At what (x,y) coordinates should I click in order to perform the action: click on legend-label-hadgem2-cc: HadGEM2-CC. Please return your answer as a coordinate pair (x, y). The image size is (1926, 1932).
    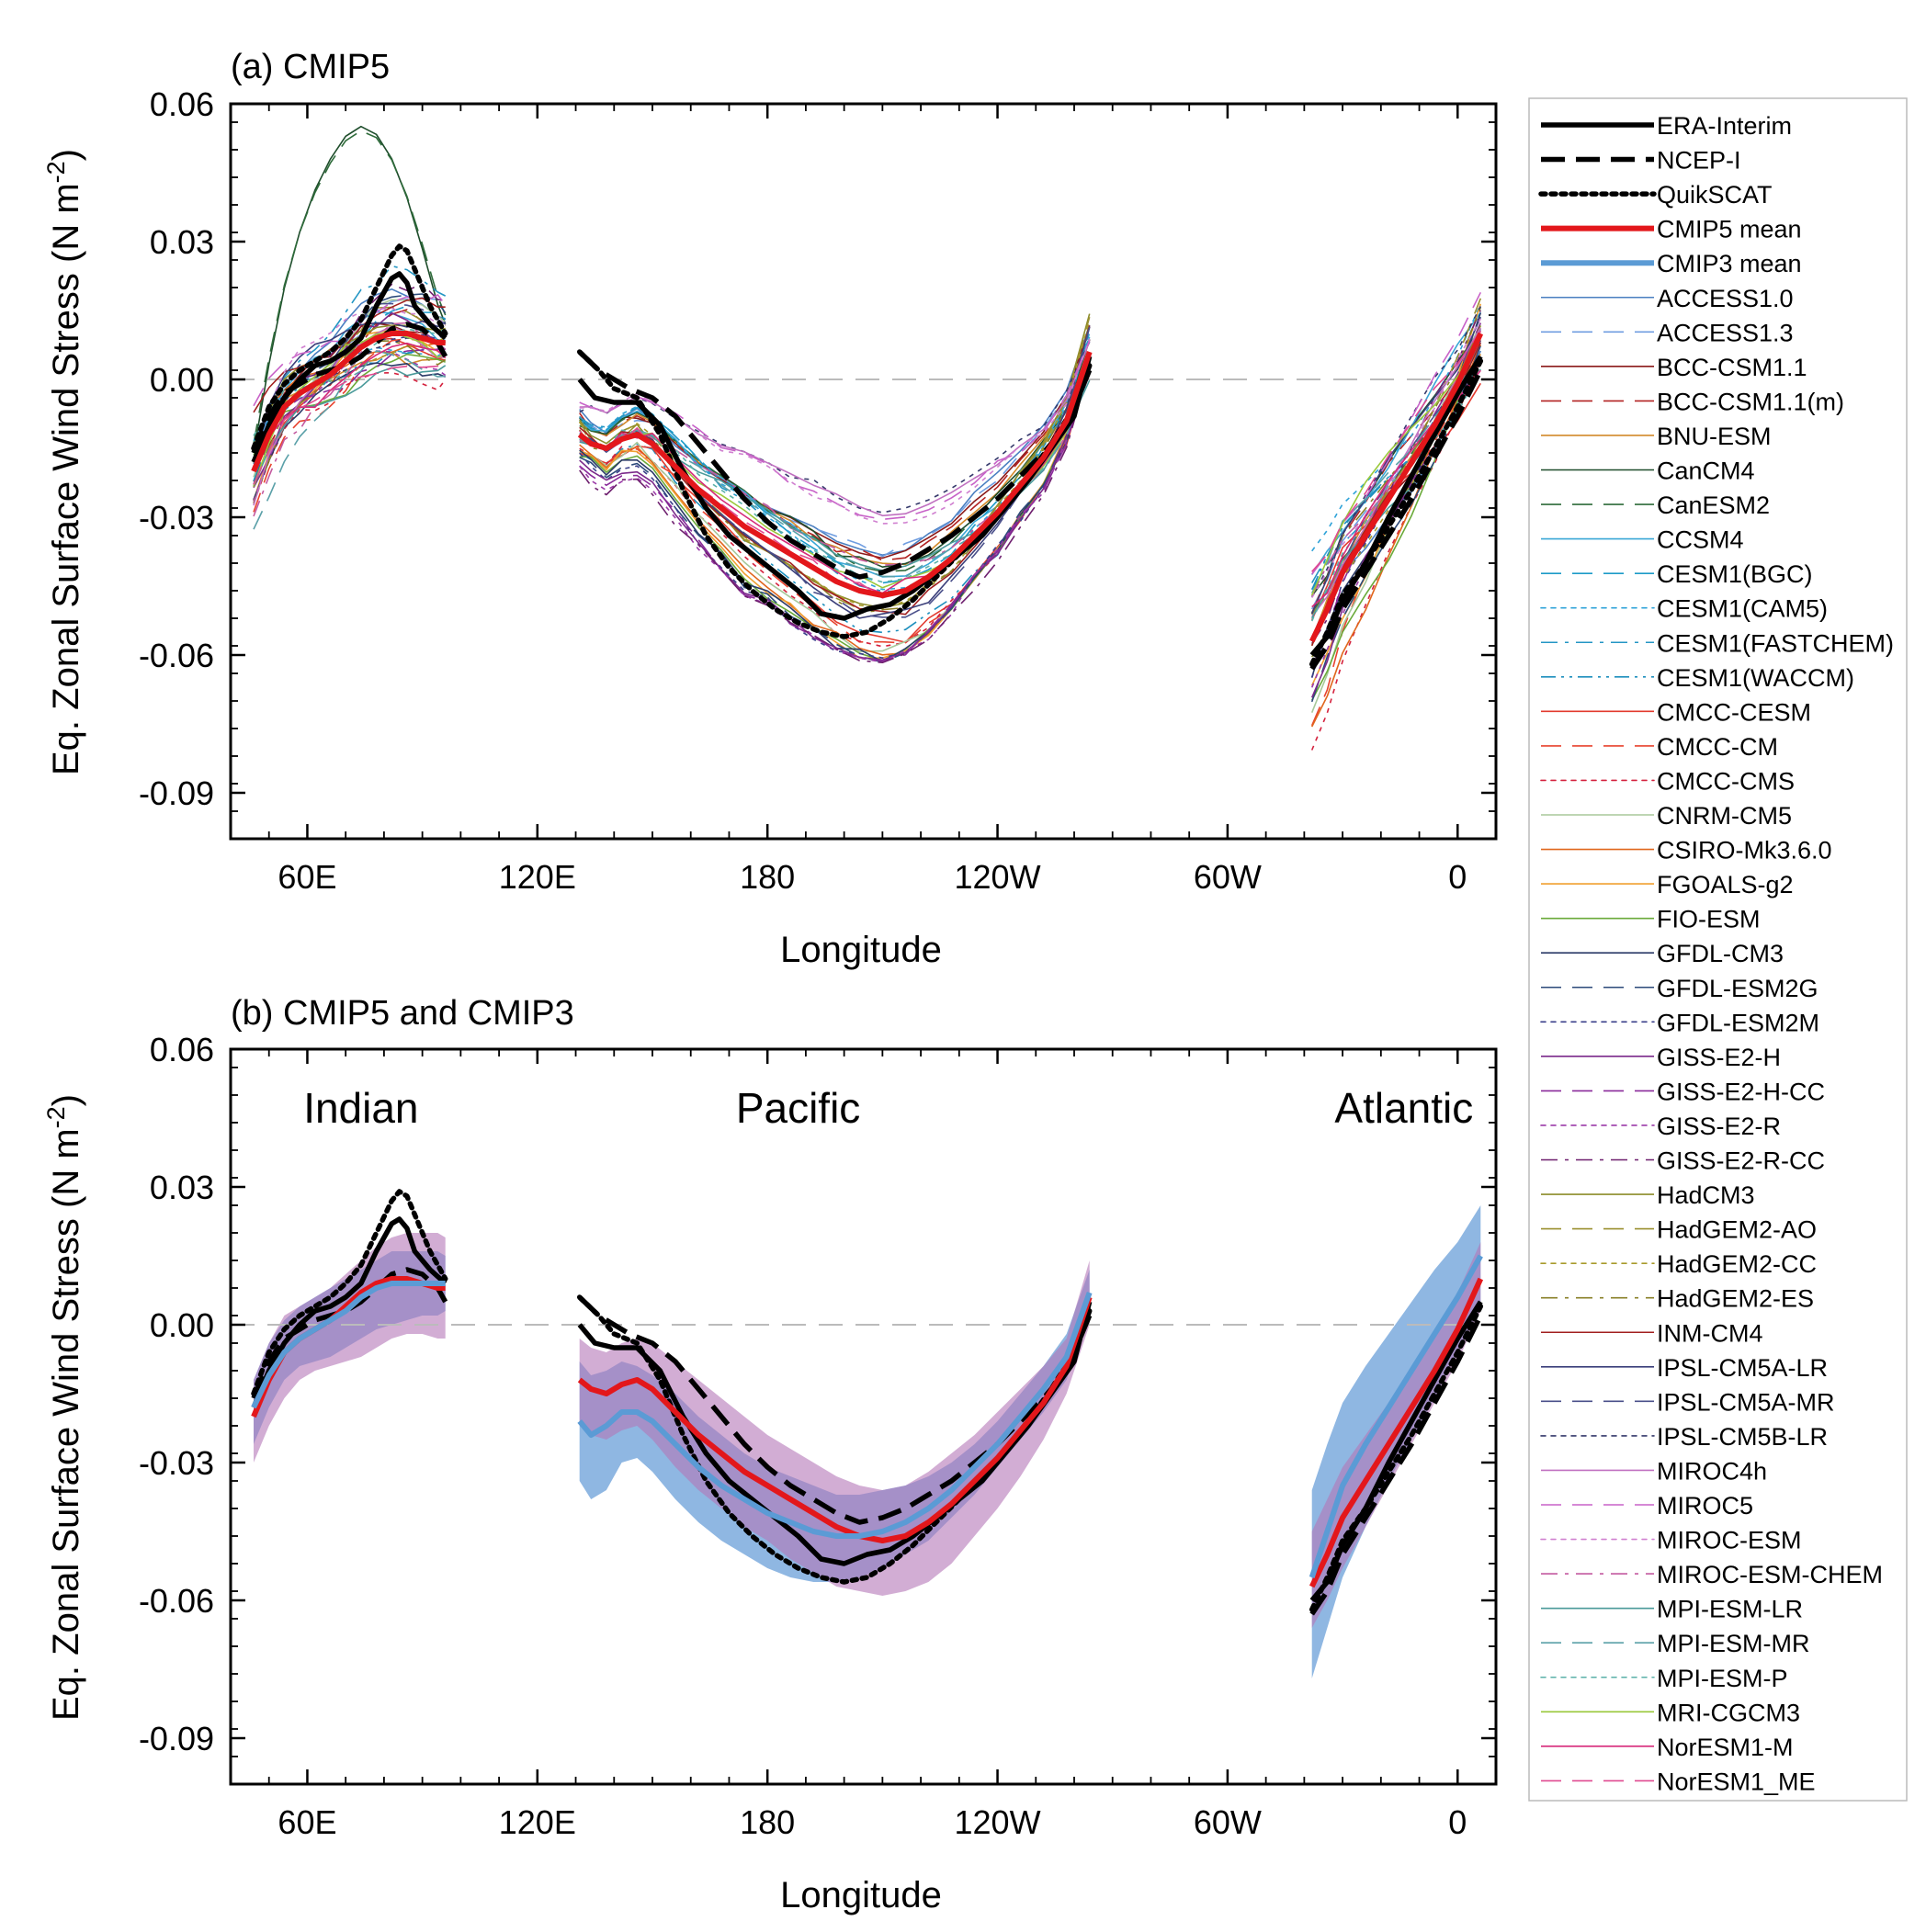
    Looking at the image, I should click on (1737, 1264).